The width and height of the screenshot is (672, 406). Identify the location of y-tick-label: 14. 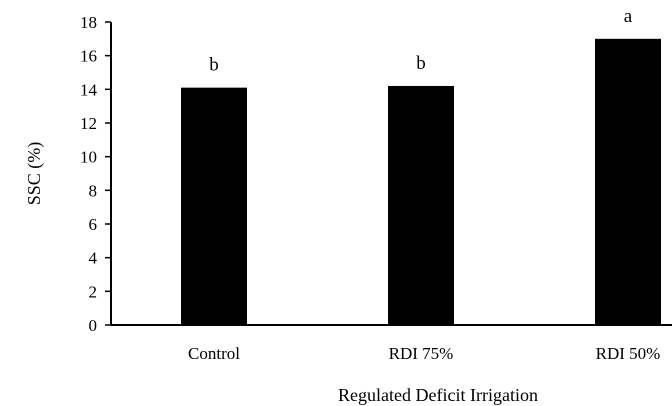
(89, 89).